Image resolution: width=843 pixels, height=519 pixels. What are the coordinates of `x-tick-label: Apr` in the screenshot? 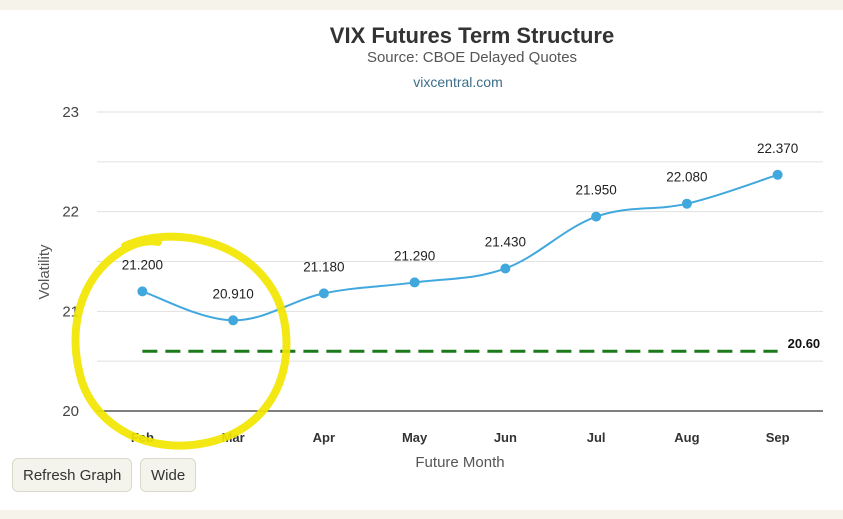 It's located at (324, 437).